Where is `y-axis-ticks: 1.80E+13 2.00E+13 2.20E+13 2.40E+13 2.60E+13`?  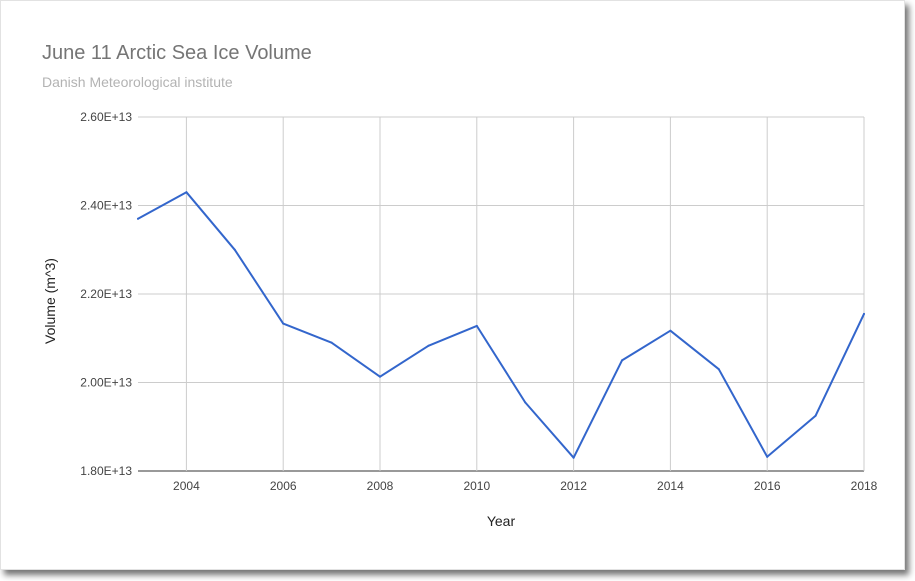 y-axis-ticks: 1.80E+13 2.00E+13 2.20E+13 2.40E+13 2.60E+13 is located at coordinates (106, 294).